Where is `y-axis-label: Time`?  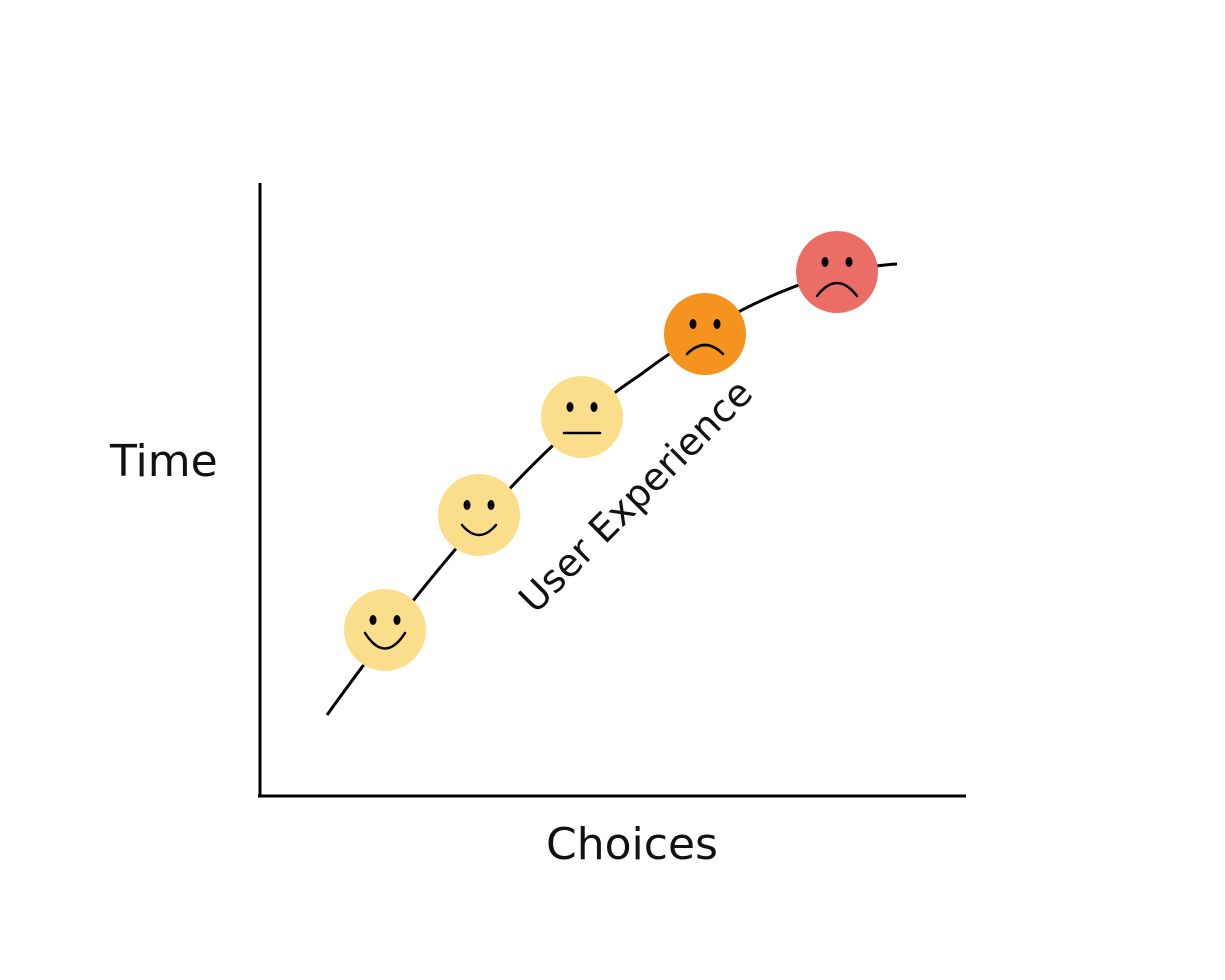
y-axis-label: Time is located at coordinates (163, 461).